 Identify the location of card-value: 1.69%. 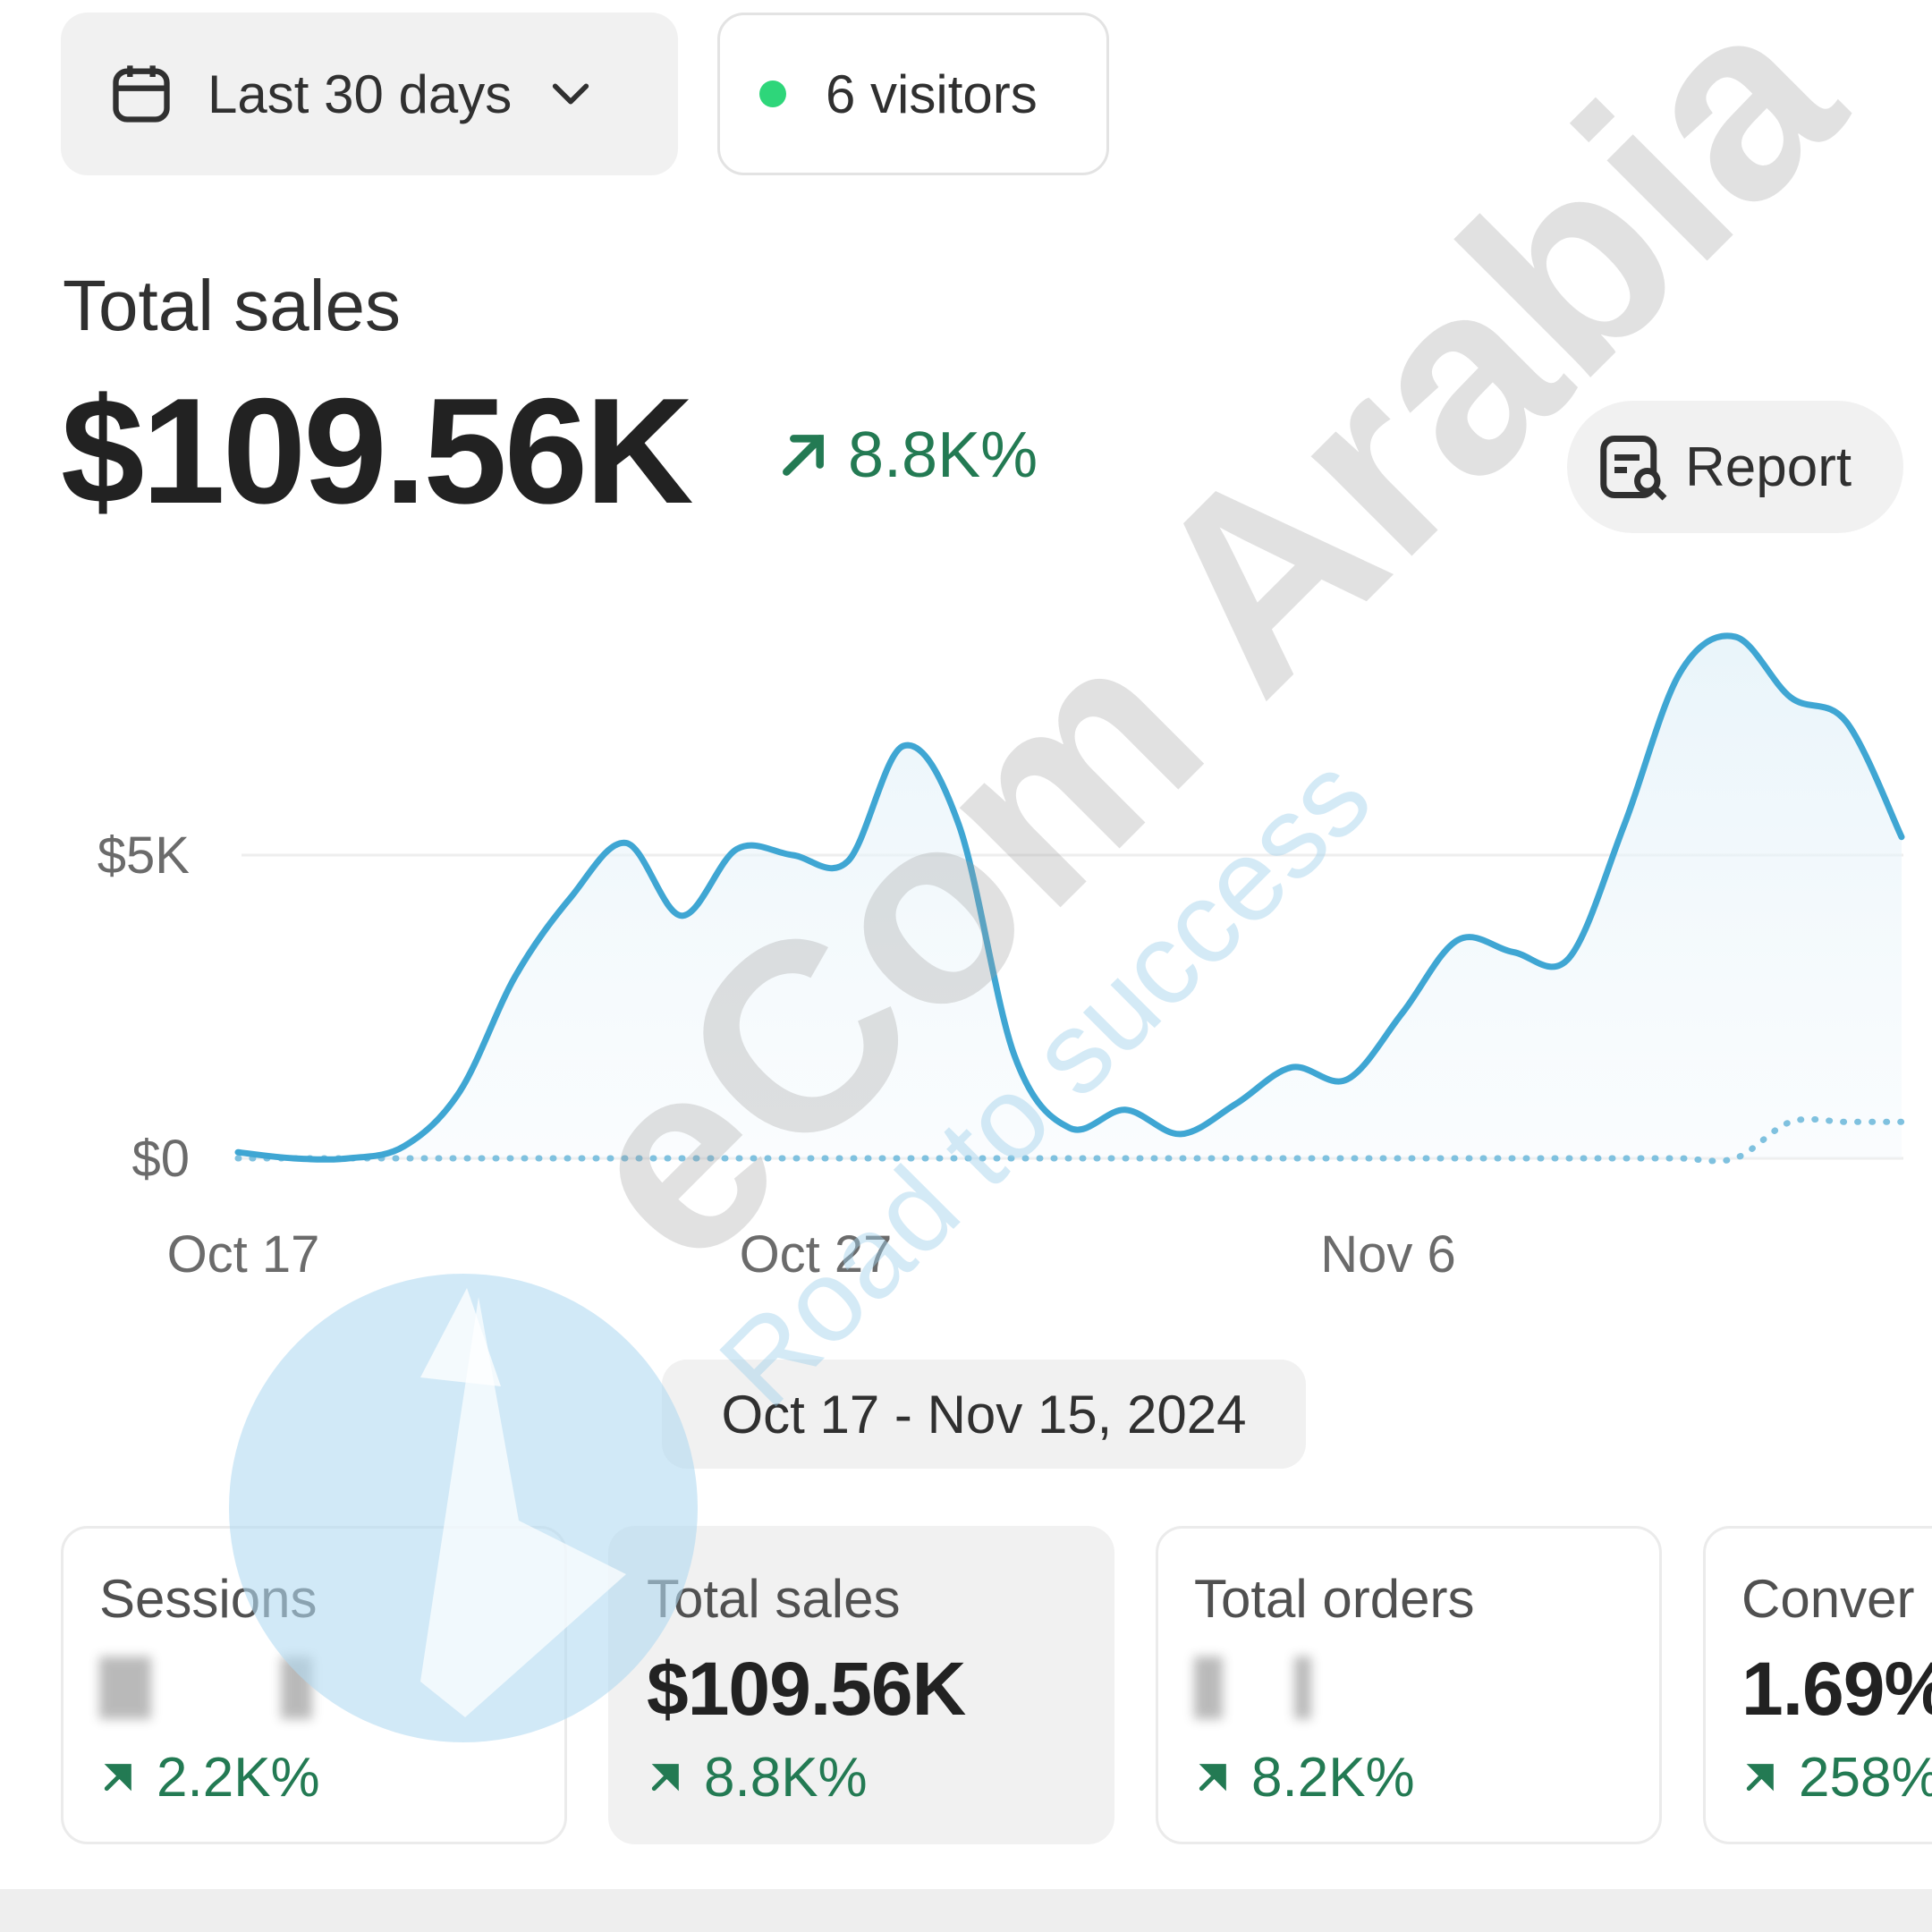
(1836, 1689).